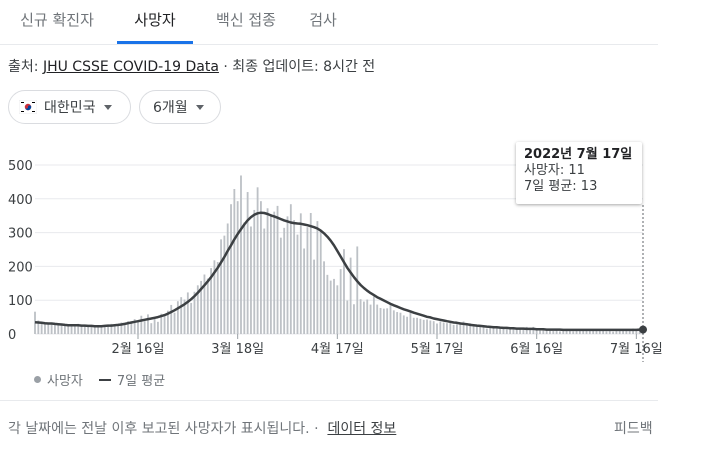 The width and height of the screenshot is (709, 451). Describe the element at coordinates (643, 329) in the screenshot. I see `hover-point` at that location.